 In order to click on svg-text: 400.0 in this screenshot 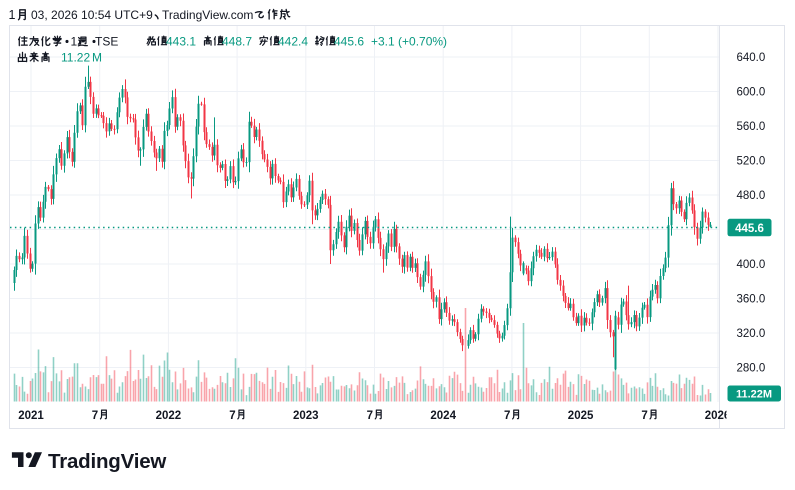, I will do `click(751, 265)`.